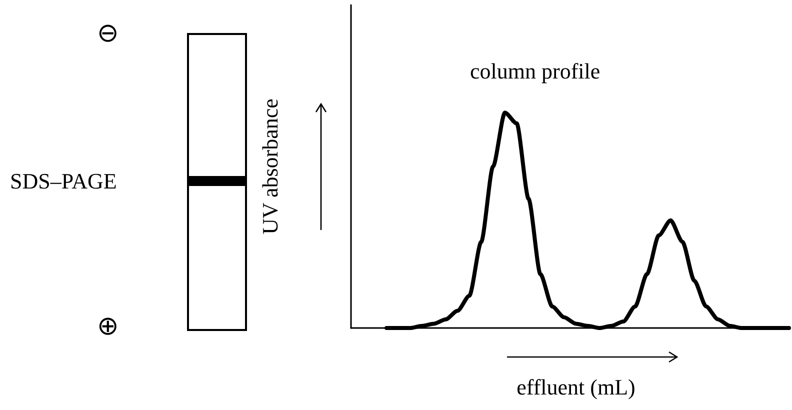  I want to click on y-axis-title: UV absorbance, so click(270, 166).